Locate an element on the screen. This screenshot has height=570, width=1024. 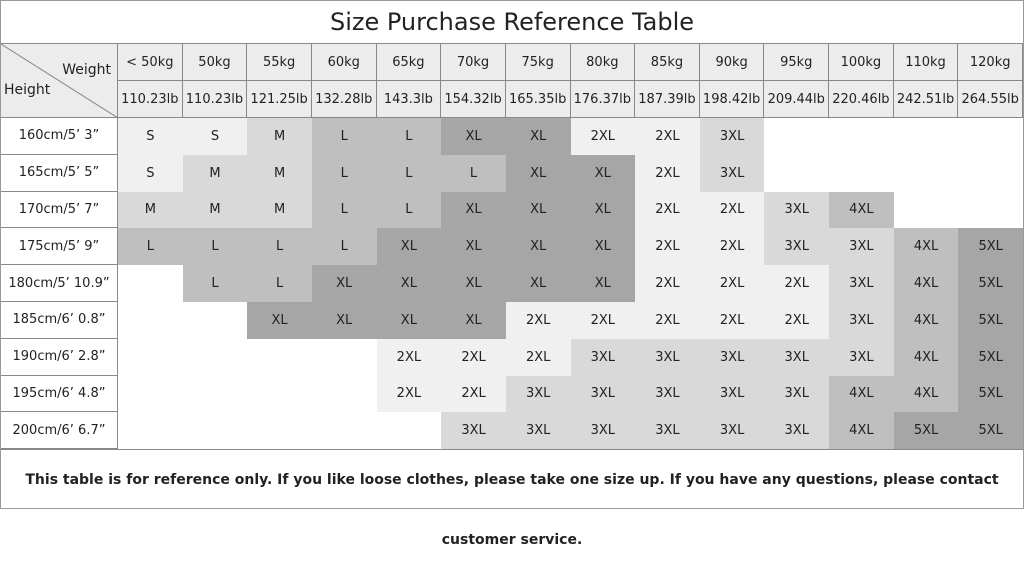
height-label: 160cm/5’ 3” is located at coordinates (59, 136).